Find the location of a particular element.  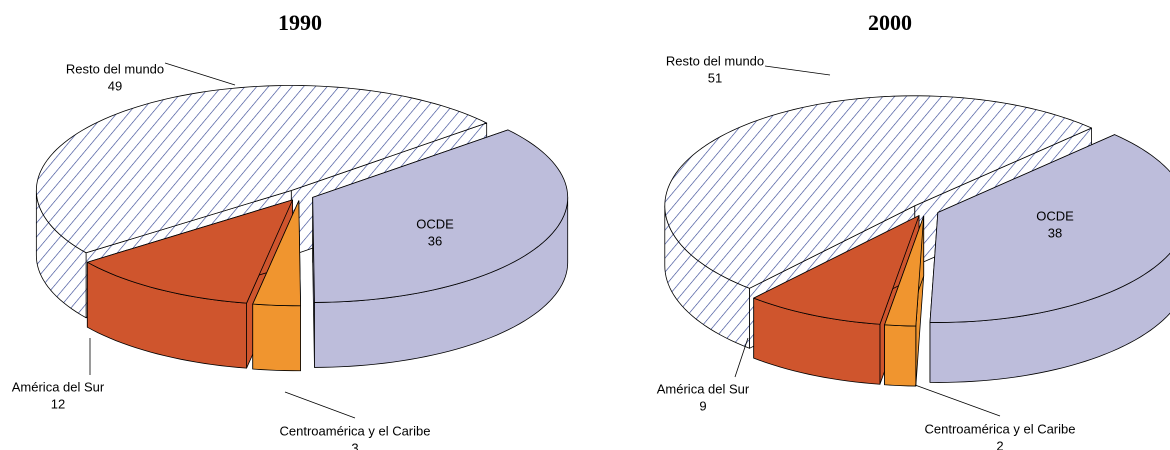

slice-value: 38 is located at coordinates (1055, 232).